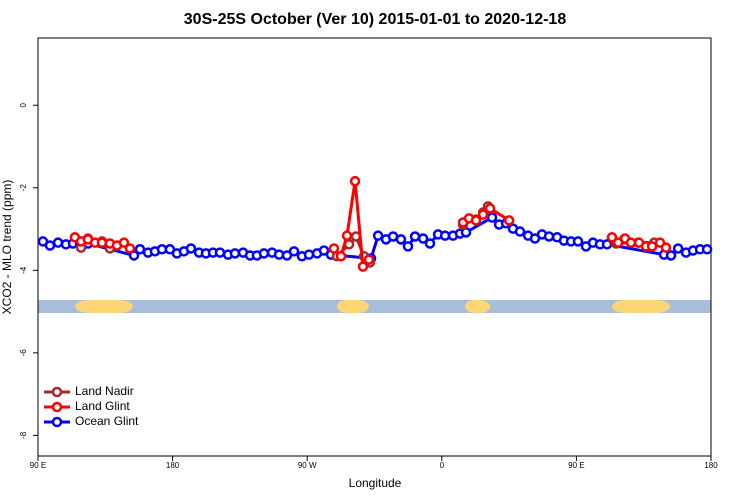 This screenshot has width=750, height=500. Describe the element at coordinates (307, 465) in the screenshot. I see `x-tick-label: 90 W` at that location.